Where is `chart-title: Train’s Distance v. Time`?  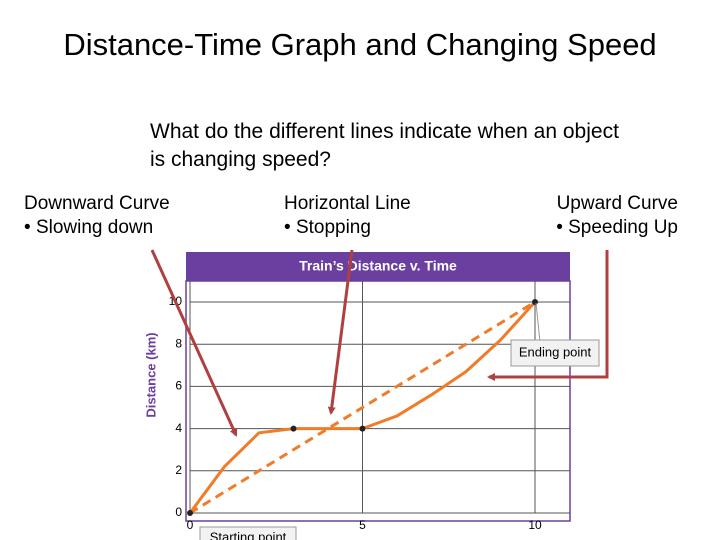
chart-title: Train’s Distance v. Time is located at coordinates (378, 266).